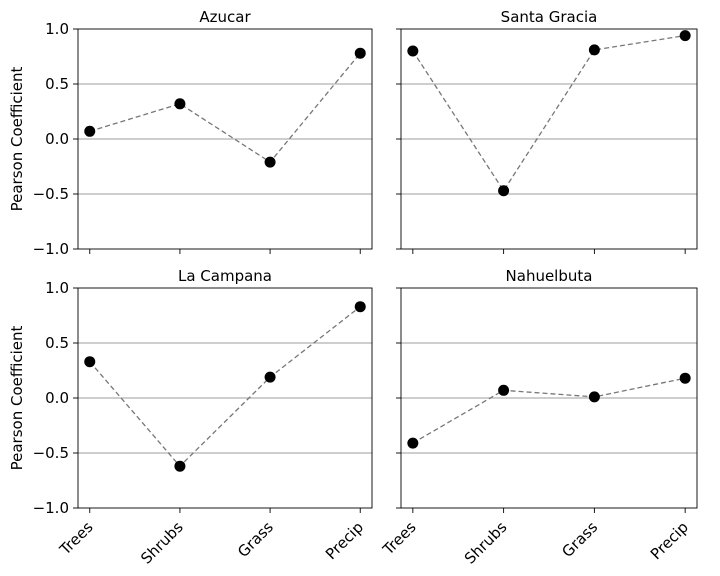 The image size is (720, 576). Describe the element at coordinates (225, 17) in the screenshot. I see `panel-title: Azucar` at that location.